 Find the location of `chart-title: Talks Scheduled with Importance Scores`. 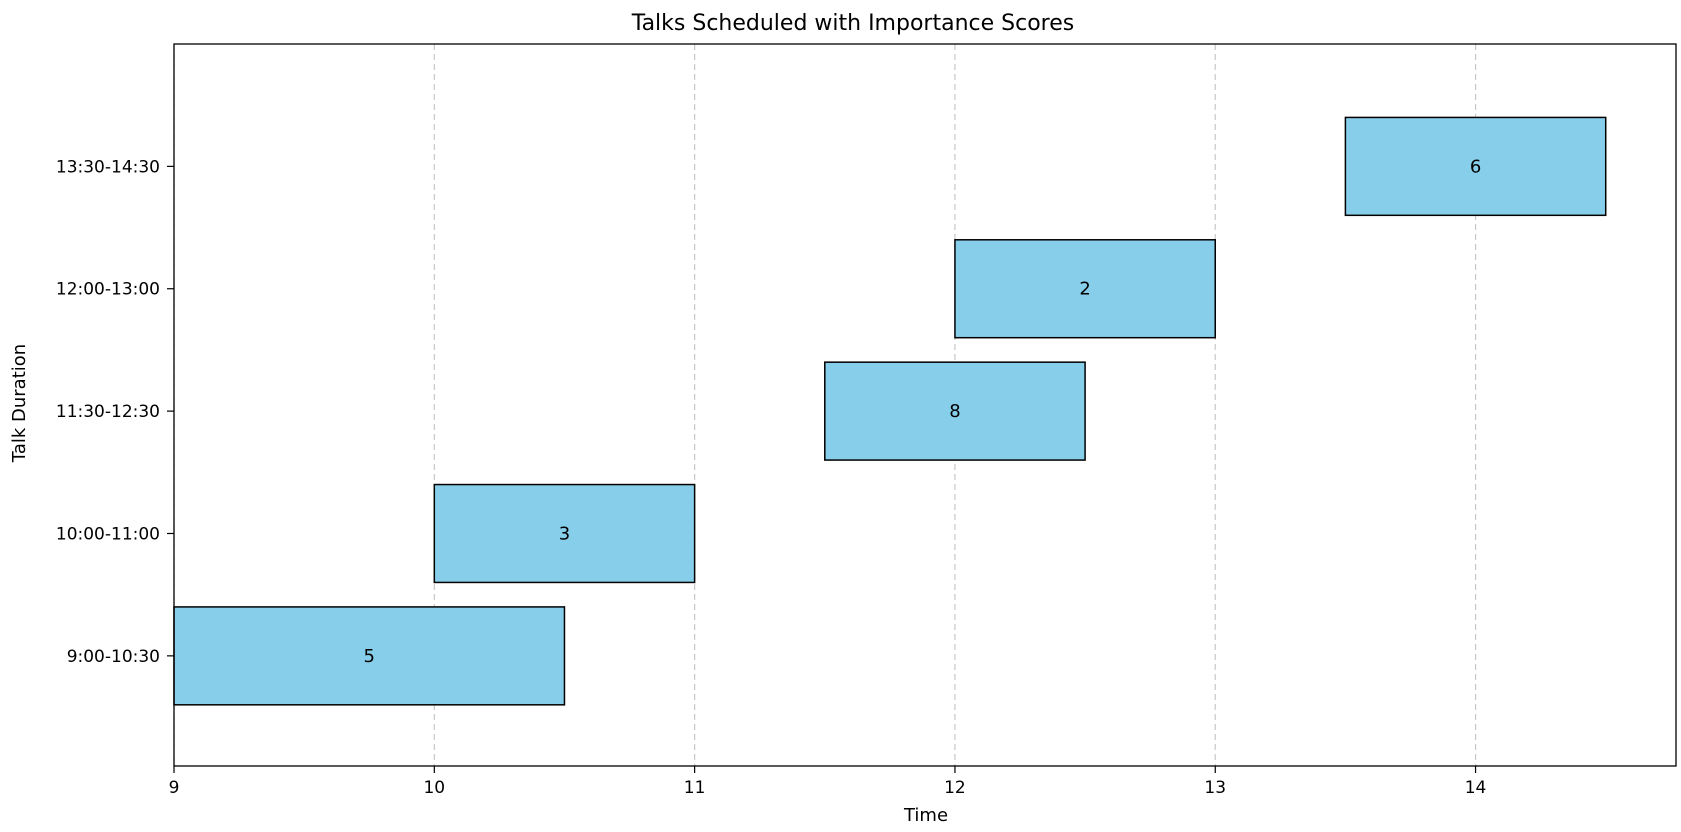

chart-title: Talks Scheduled with Importance Scores is located at coordinates (852, 23).